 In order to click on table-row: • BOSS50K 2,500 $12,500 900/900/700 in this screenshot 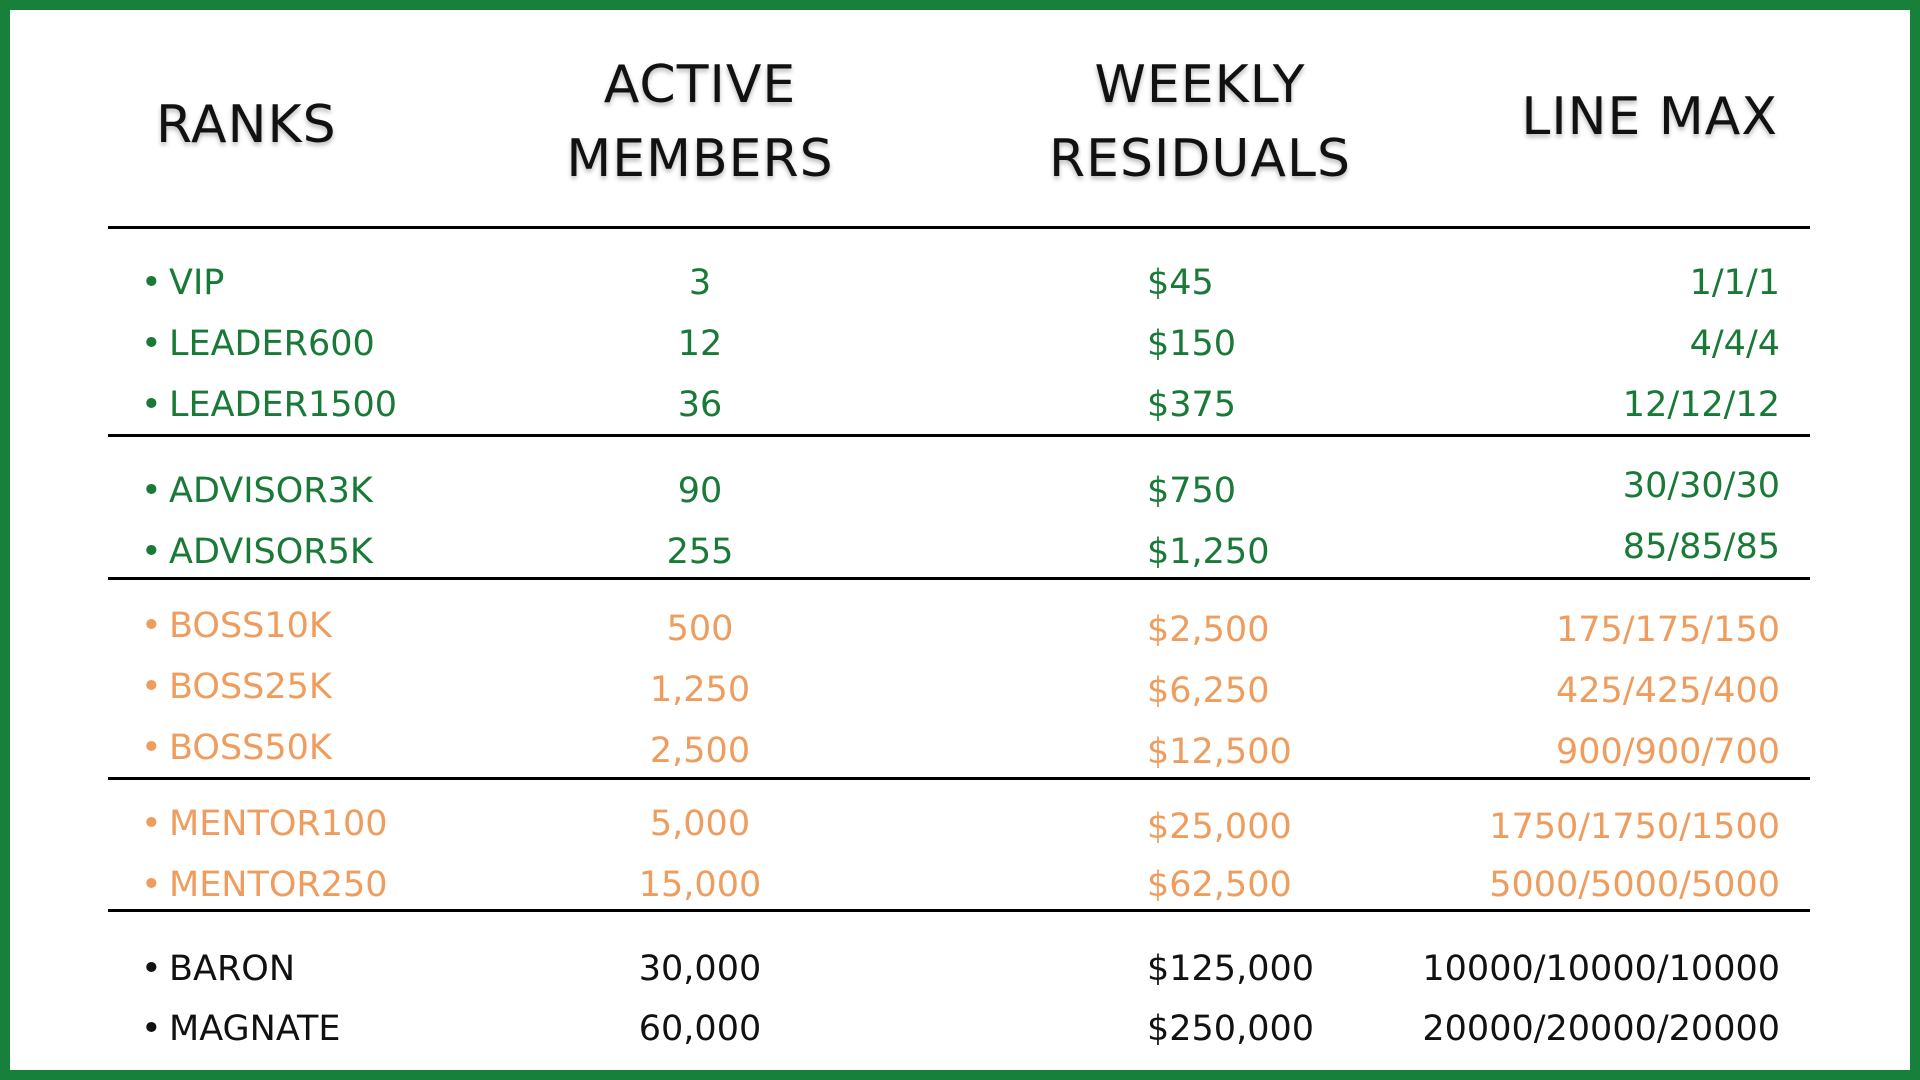, I will do `click(960, 748)`.